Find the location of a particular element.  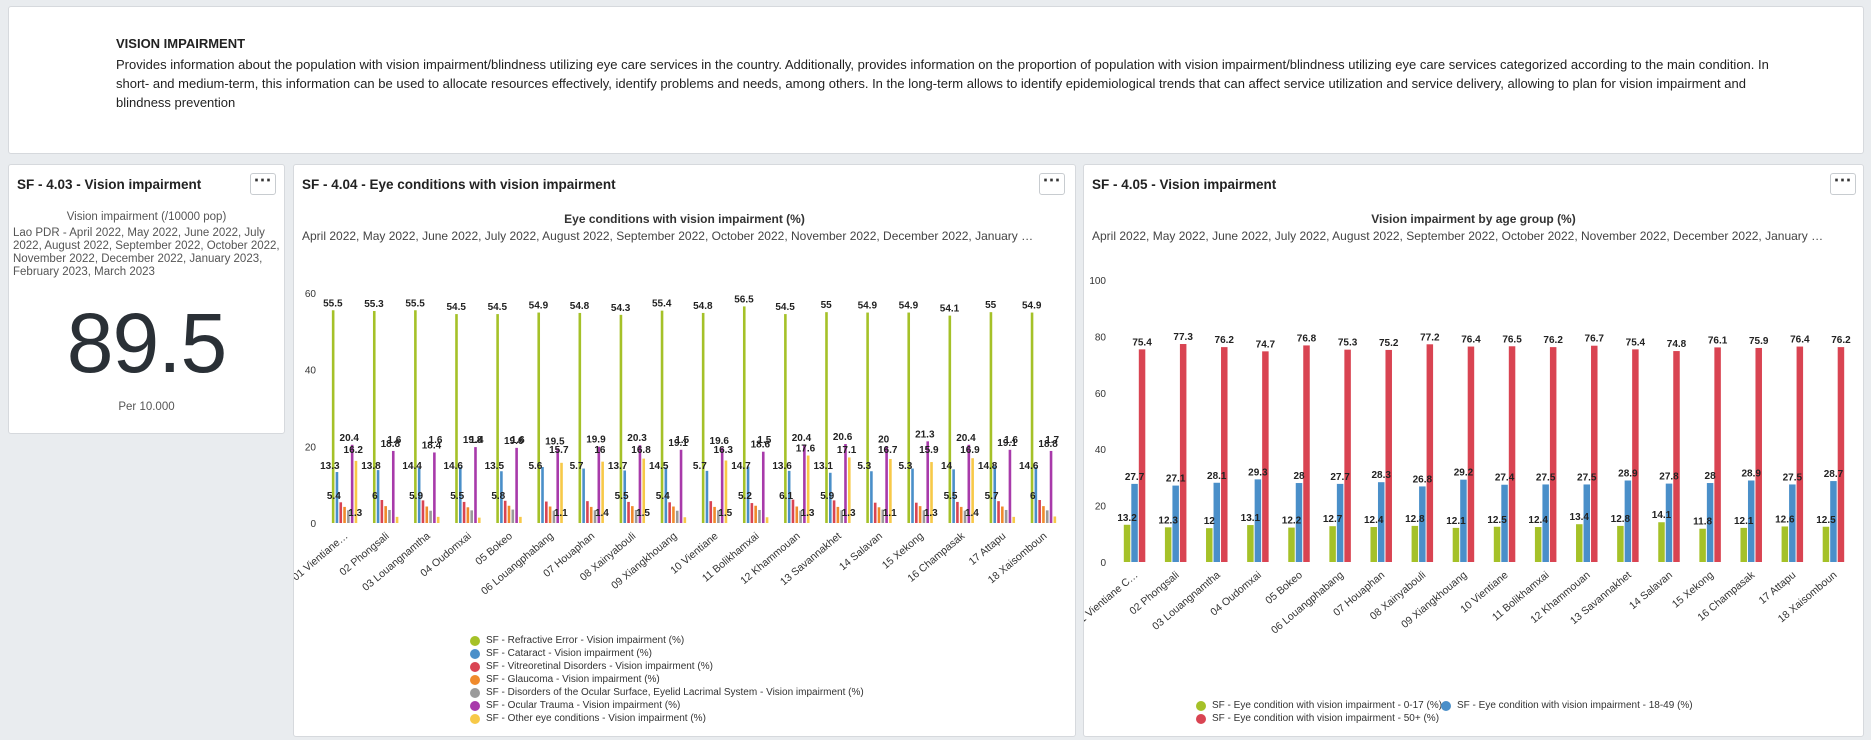

data-label: 17.6 is located at coordinates (806, 449).